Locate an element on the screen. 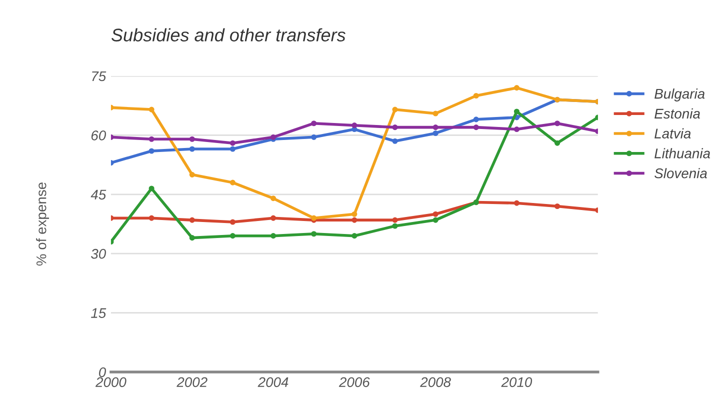 The height and width of the screenshot is (400, 716). legend-label: Latvia is located at coordinates (672, 133).